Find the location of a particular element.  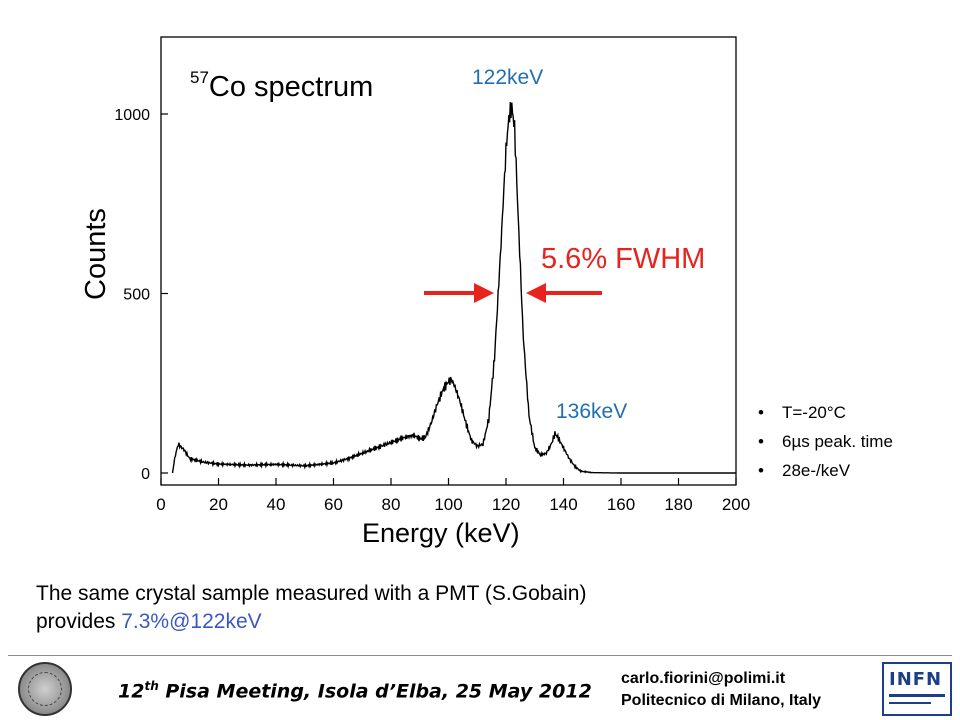

peak-label-122: 122keV is located at coordinates (508, 77).